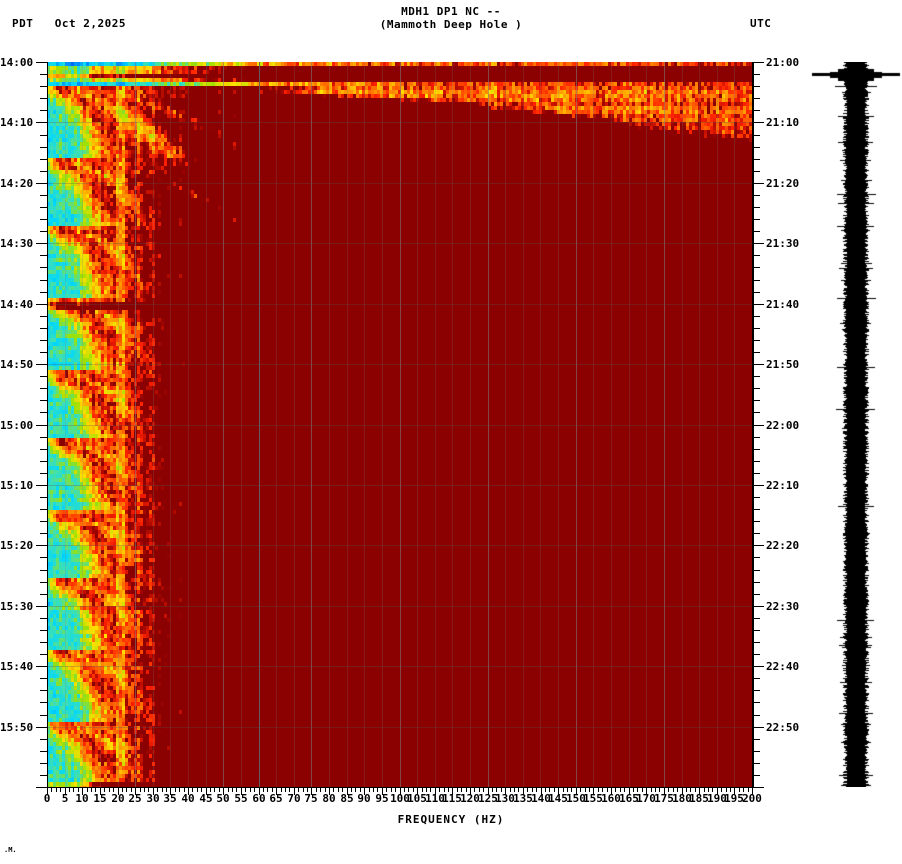 The height and width of the screenshot is (864, 902). Describe the element at coordinates (17, 364) in the screenshot. I see `time-label-pdt-5: 14:50` at that location.